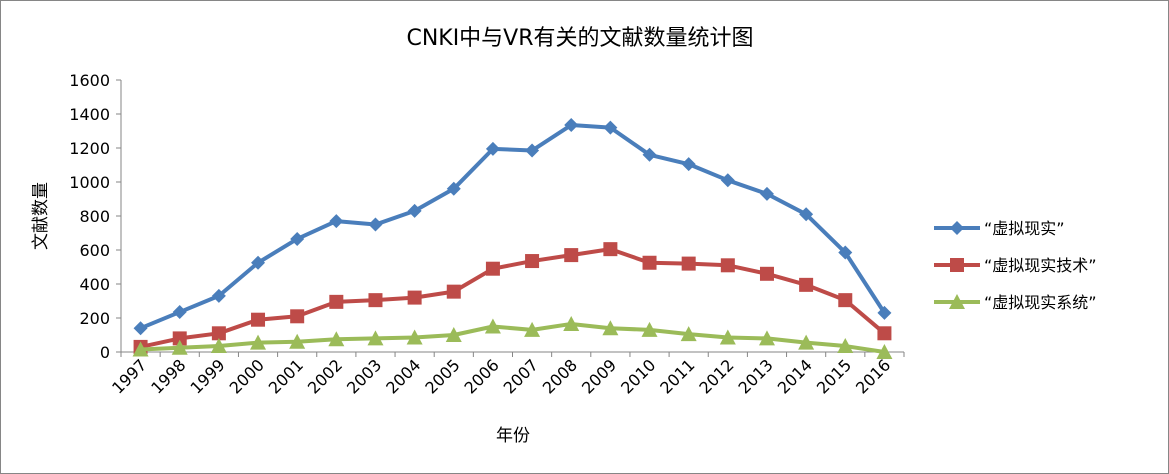 The height and width of the screenshot is (474, 1169). I want to click on x-tick-label: 2005, so click(442, 376).